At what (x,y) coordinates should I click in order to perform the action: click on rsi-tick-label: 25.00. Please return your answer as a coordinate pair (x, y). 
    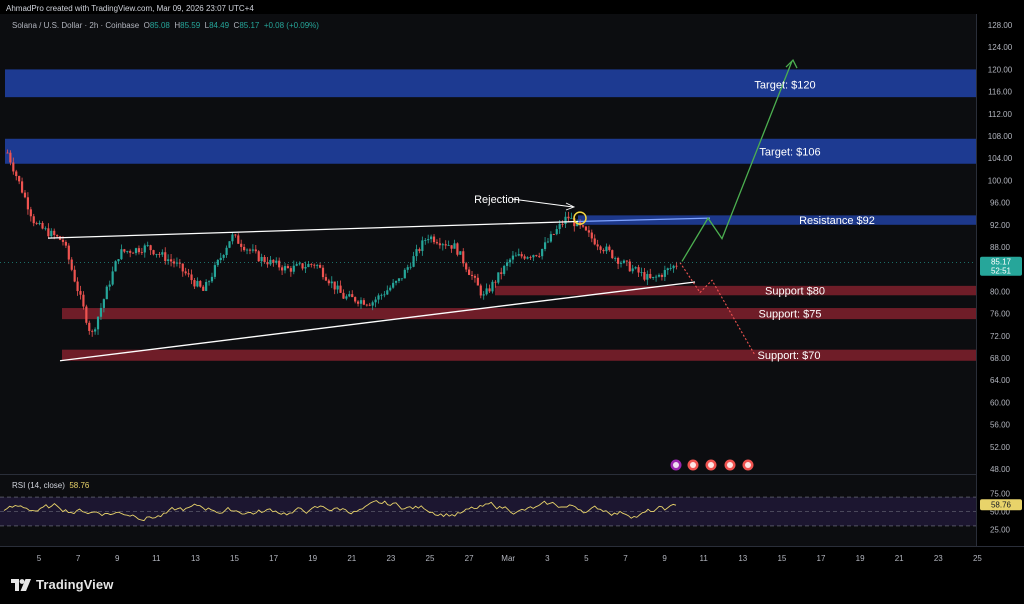
    Looking at the image, I should click on (1000, 530).